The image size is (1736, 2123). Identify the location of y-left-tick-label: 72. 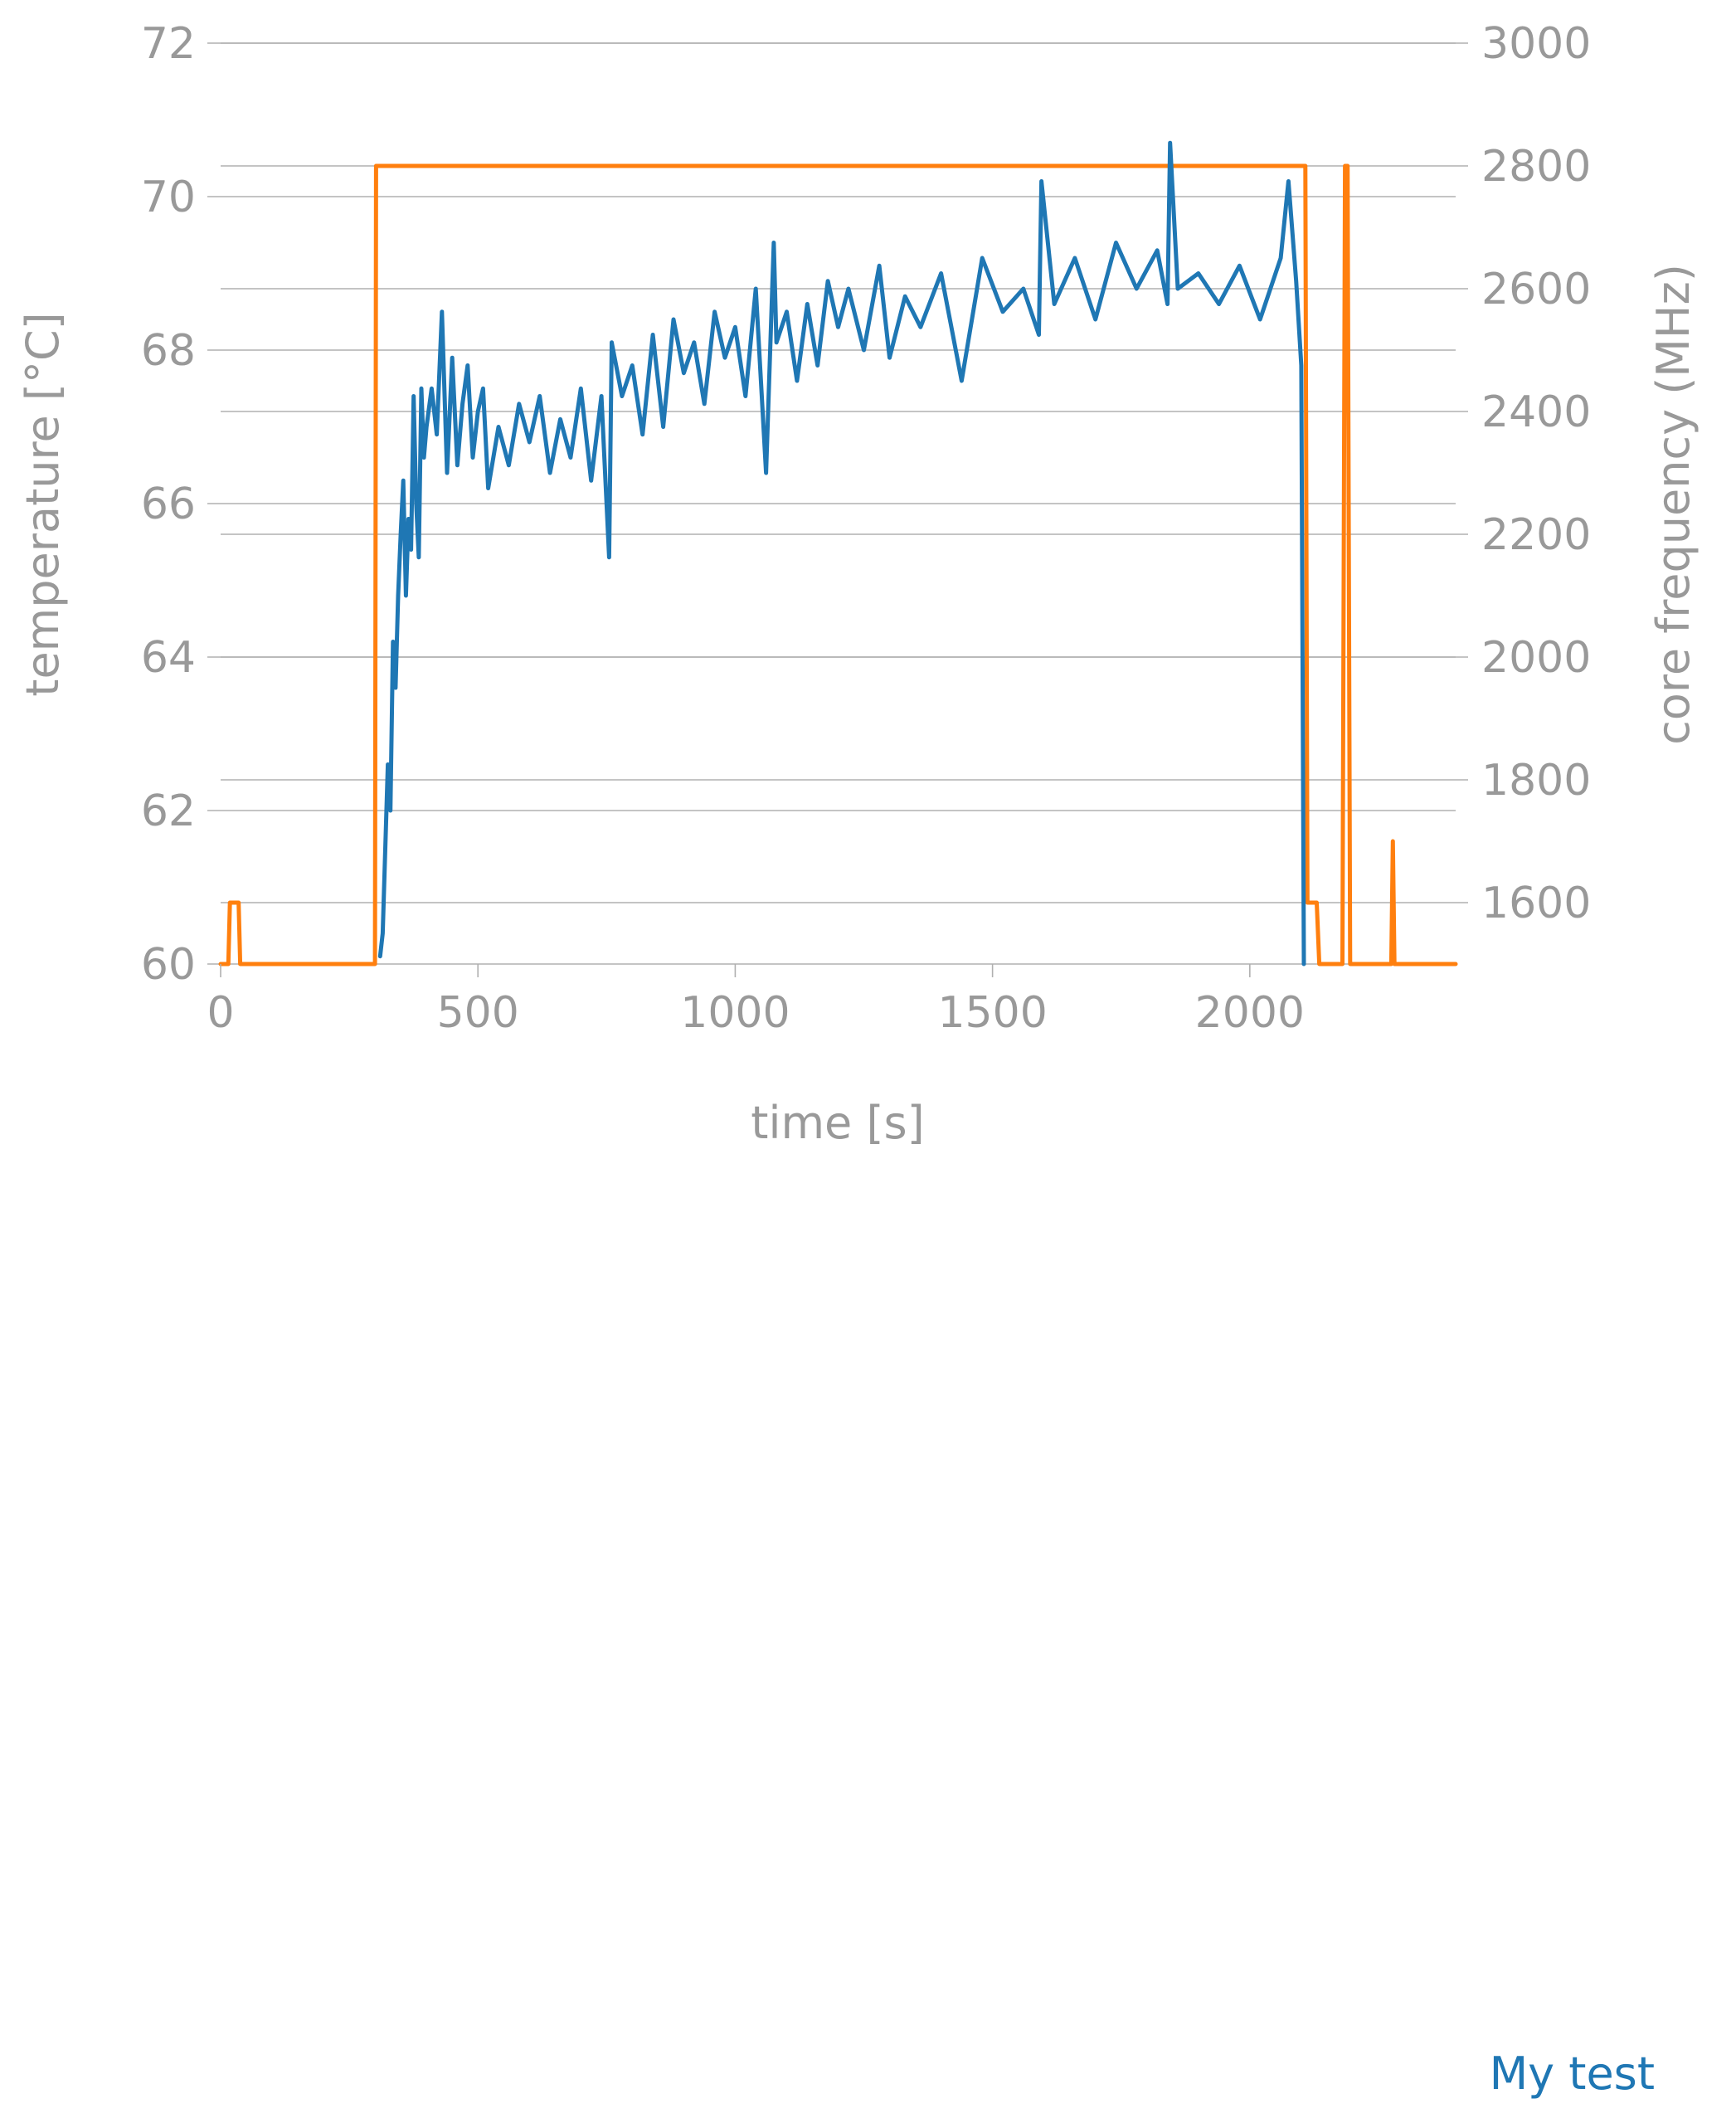
(168, 44).